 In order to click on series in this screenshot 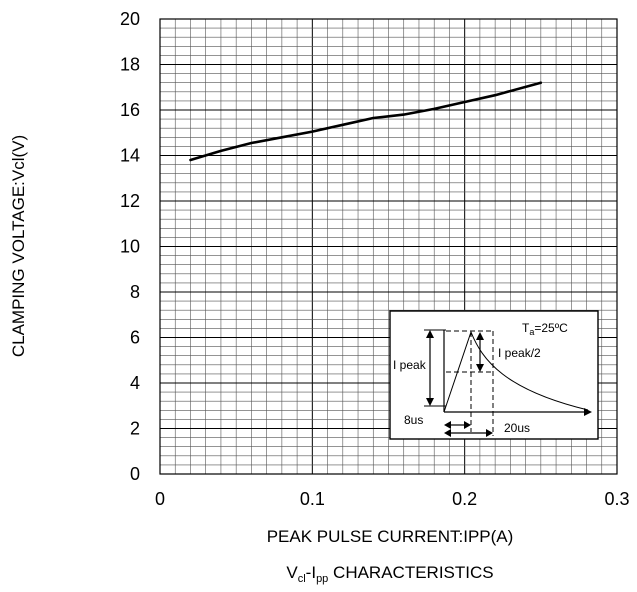, I will do `click(366, 121)`.